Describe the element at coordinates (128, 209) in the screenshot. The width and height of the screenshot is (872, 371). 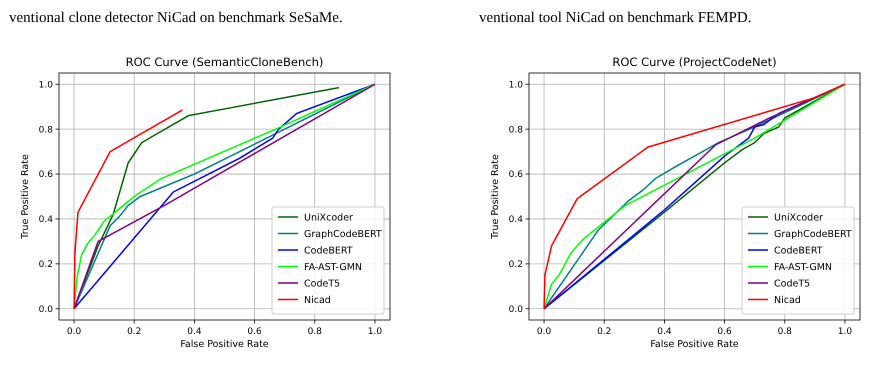
I see `line-series` at that location.